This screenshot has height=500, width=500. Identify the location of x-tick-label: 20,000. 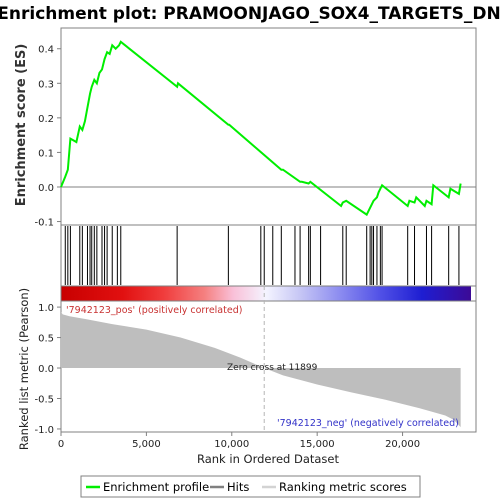
(402, 444).